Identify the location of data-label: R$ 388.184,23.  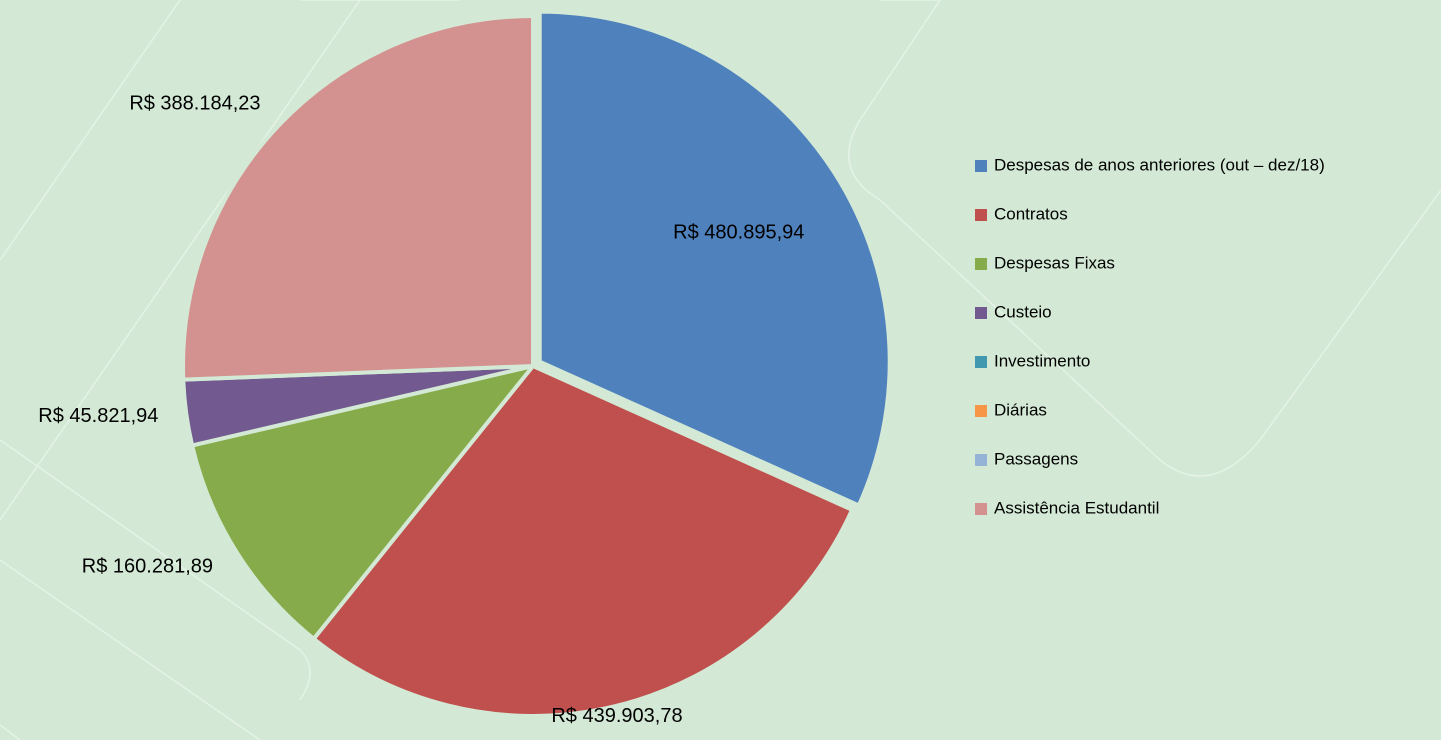
(194, 103).